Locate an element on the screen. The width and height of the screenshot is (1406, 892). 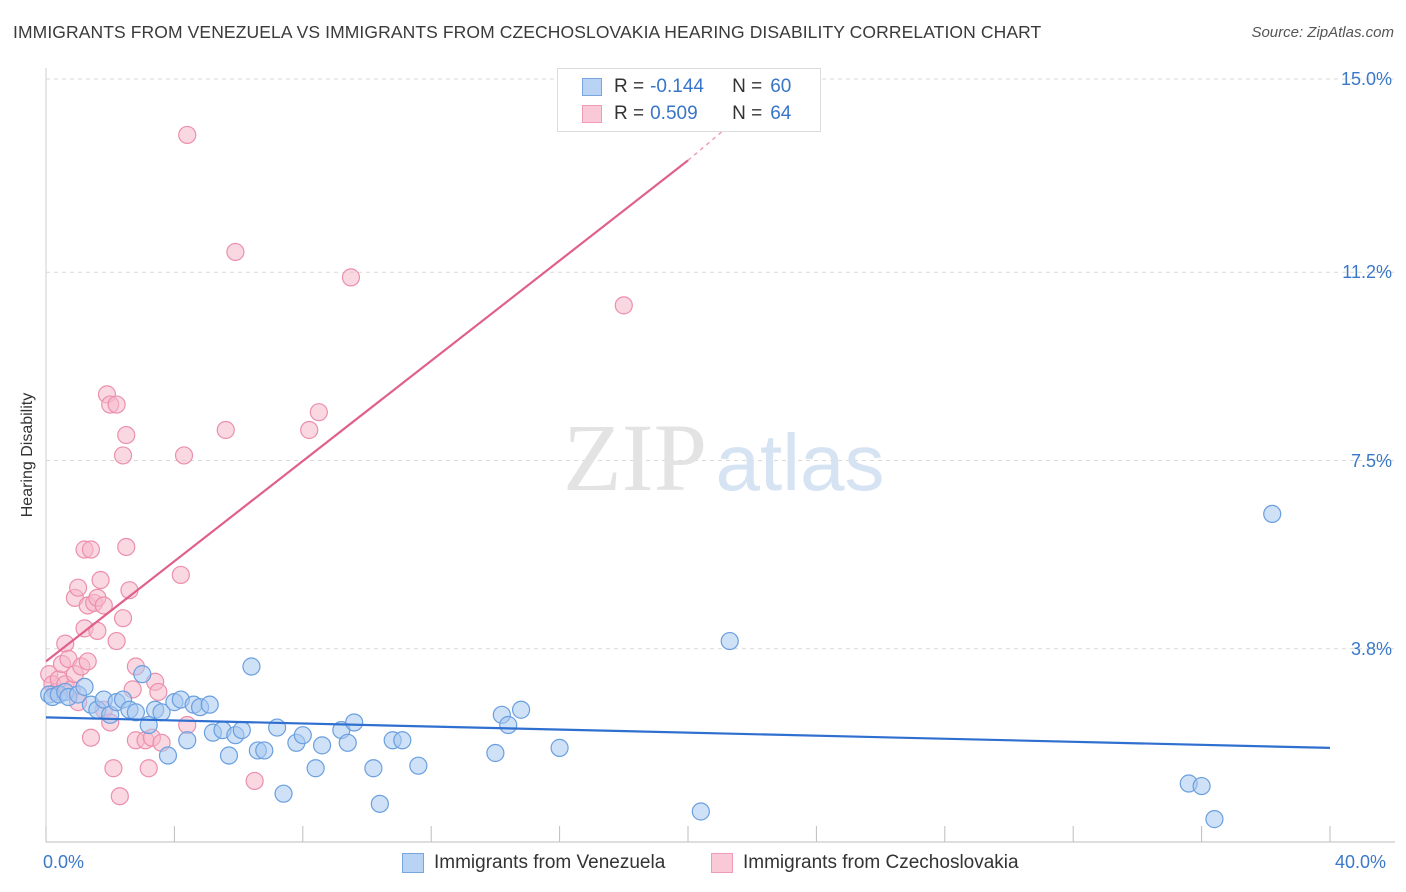
x-tick-max: 40.0% is located at coordinates (1361, 862).